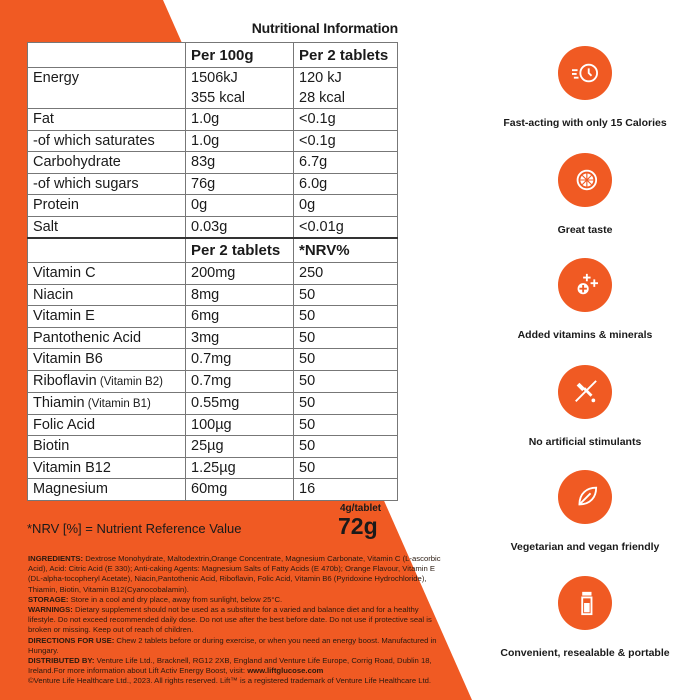 The image size is (700, 700). Describe the element at coordinates (358, 526) in the screenshot. I see `net-weight: 72g` at that location.